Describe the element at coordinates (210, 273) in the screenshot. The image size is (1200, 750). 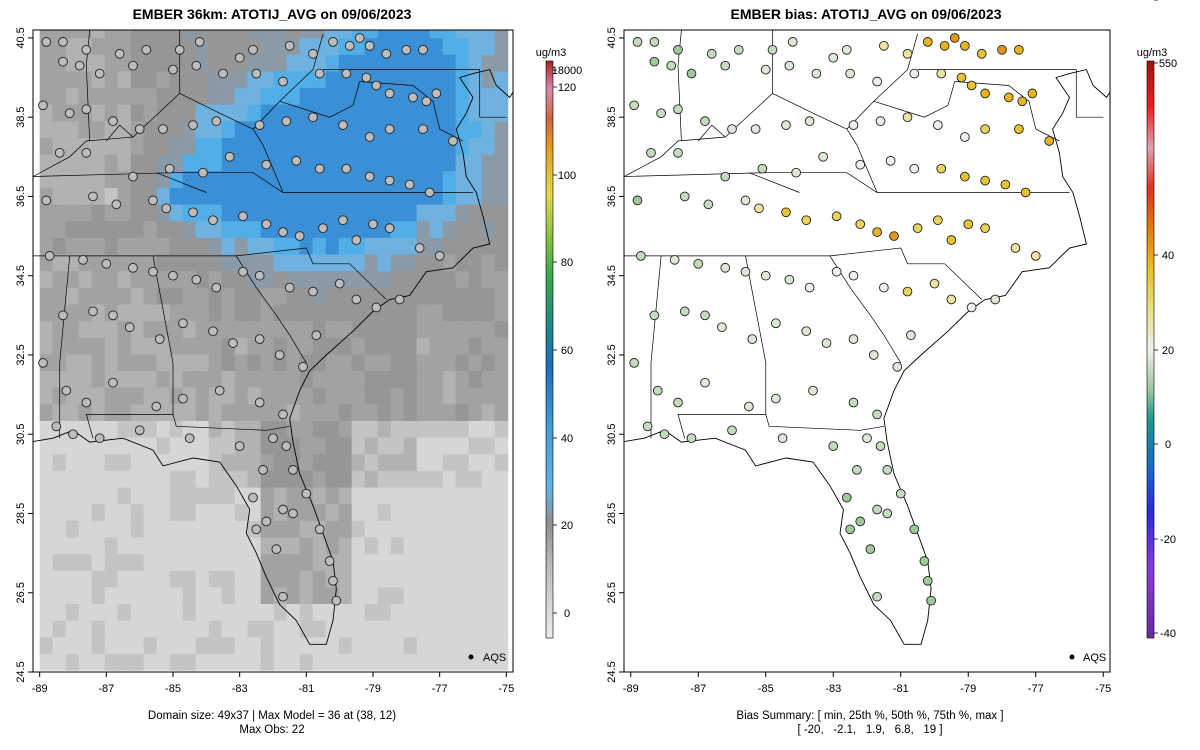
I see `left-state-border` at that location.